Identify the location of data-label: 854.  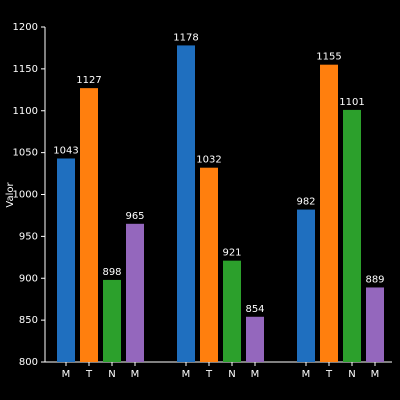
(254, 309).